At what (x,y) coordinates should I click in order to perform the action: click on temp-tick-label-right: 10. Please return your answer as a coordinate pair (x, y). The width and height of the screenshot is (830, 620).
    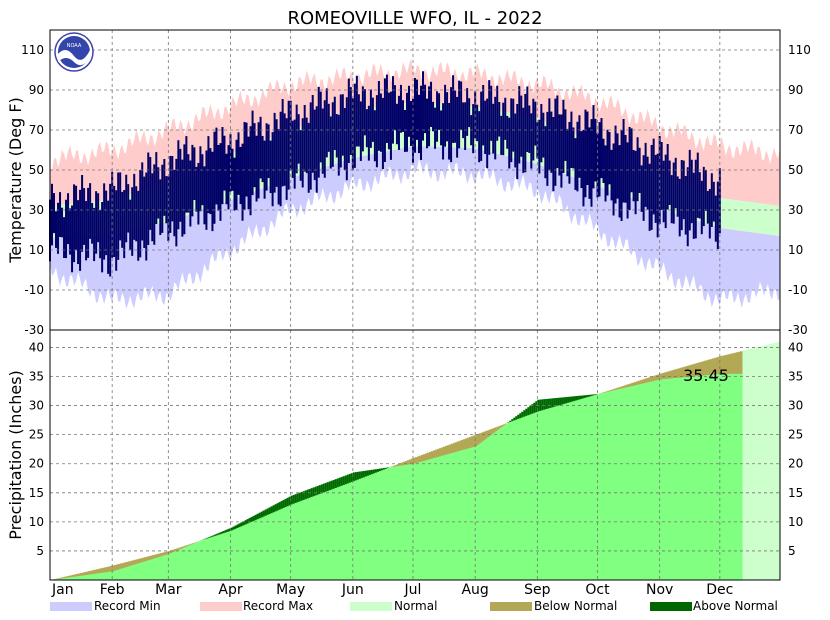
    Looking at the image, I should click on (795, 250).